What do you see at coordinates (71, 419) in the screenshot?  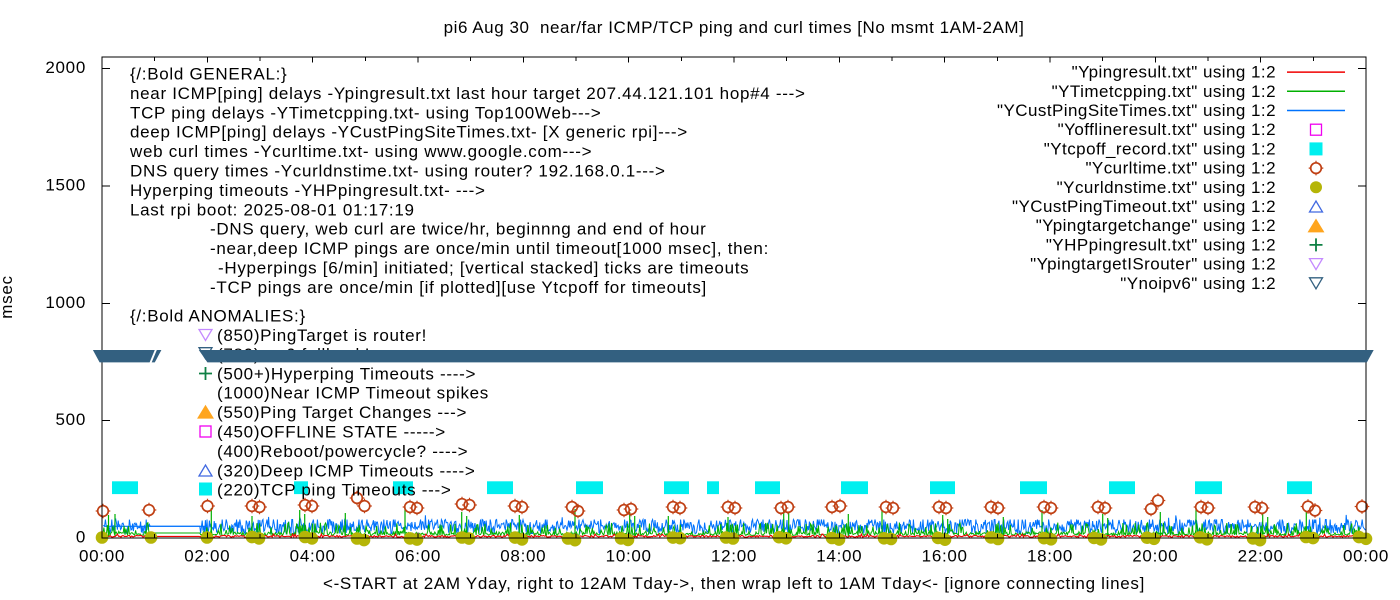 I see `svg-text: 500` at bounding box center [71, 419].